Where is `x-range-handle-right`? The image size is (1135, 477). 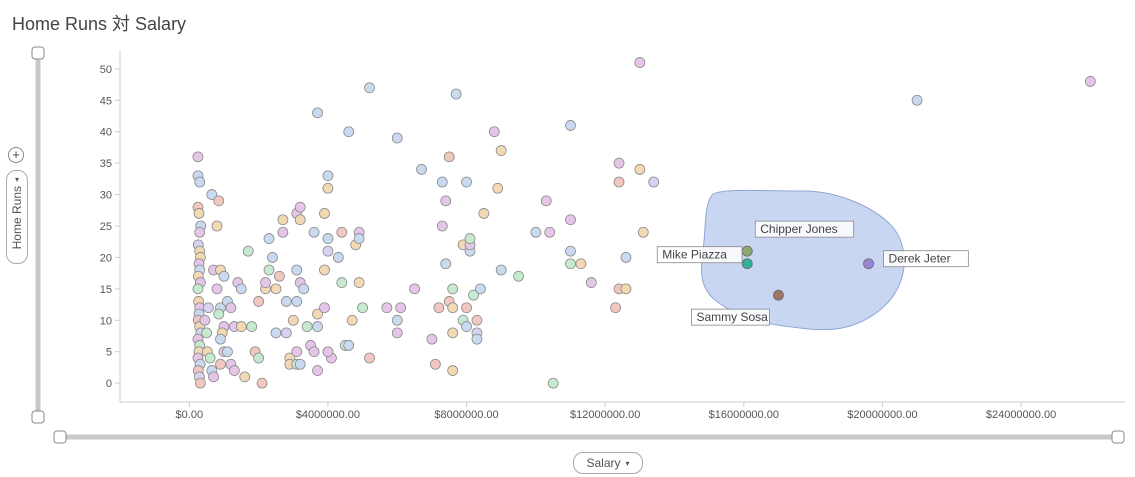 x-range-handle-right is located at coordinates (1118, 437).